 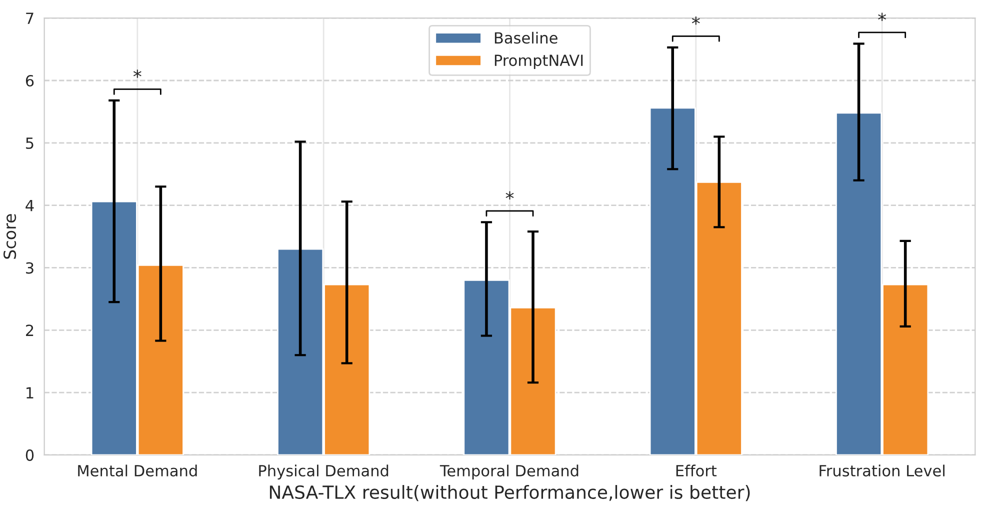 What do you see at coordinates (30, 392) in the screenshot?
I see `y-tick-label: 1` at bounding box center [30, 392].